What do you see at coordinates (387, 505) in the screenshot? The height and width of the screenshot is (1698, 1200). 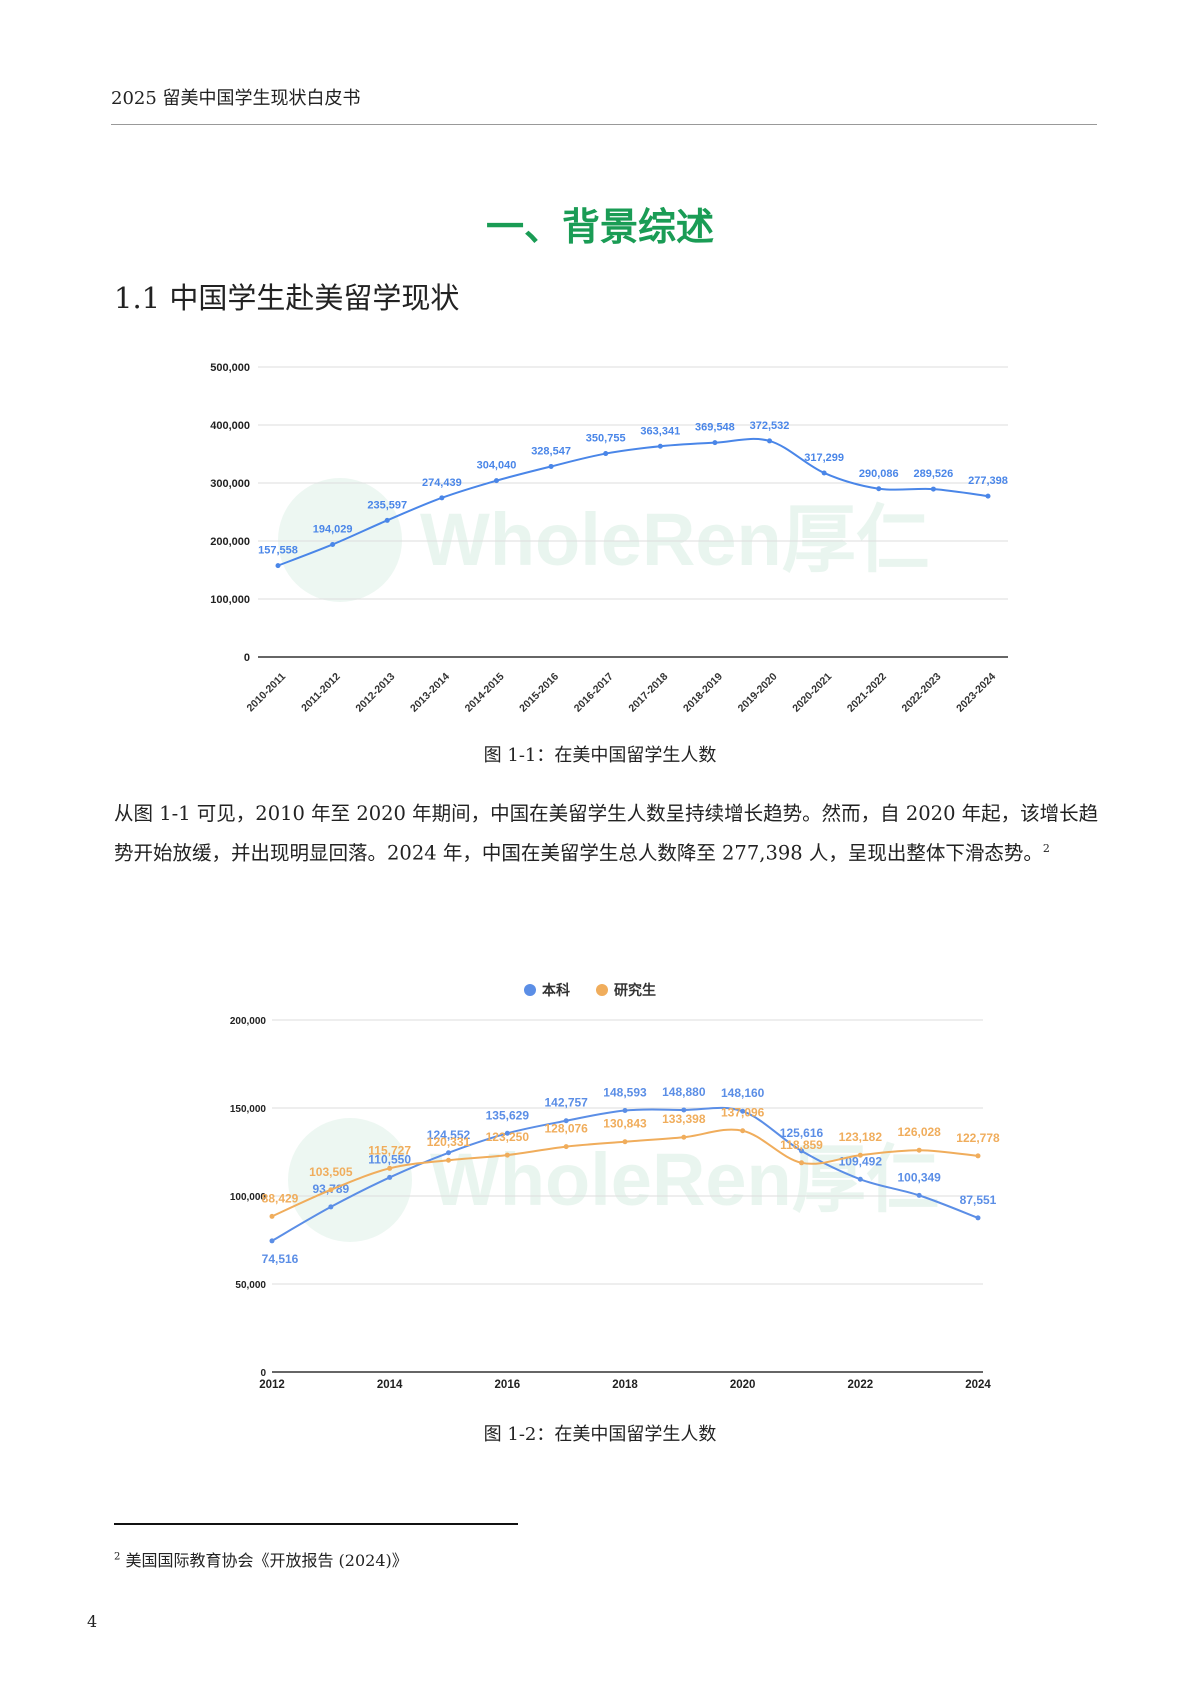 I see `data-label: 235,597` at bounding box center [387, 505].